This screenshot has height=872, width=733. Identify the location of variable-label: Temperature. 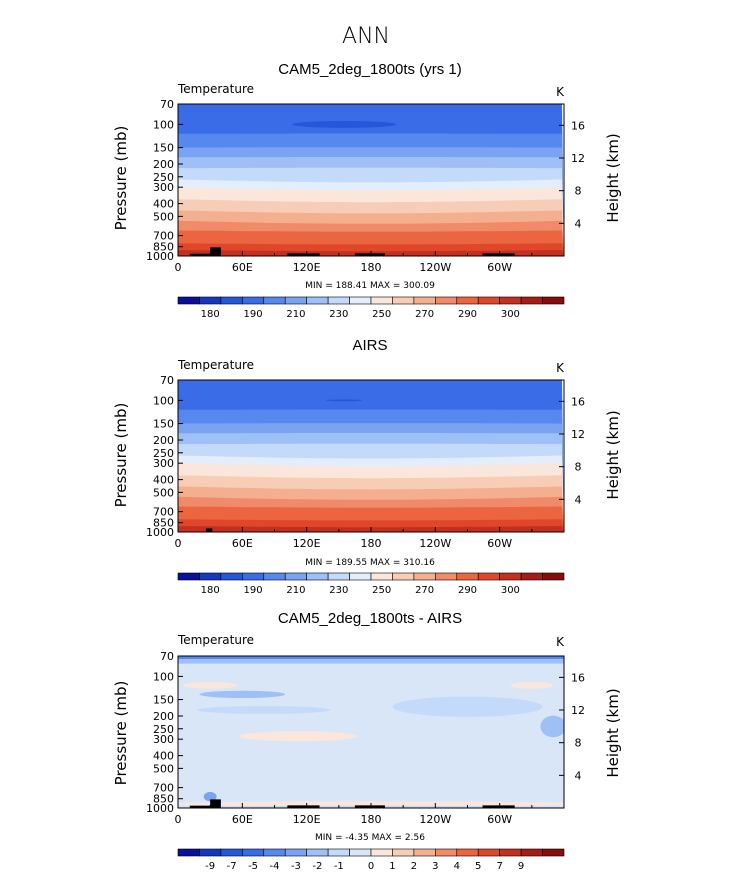
(215, 89).